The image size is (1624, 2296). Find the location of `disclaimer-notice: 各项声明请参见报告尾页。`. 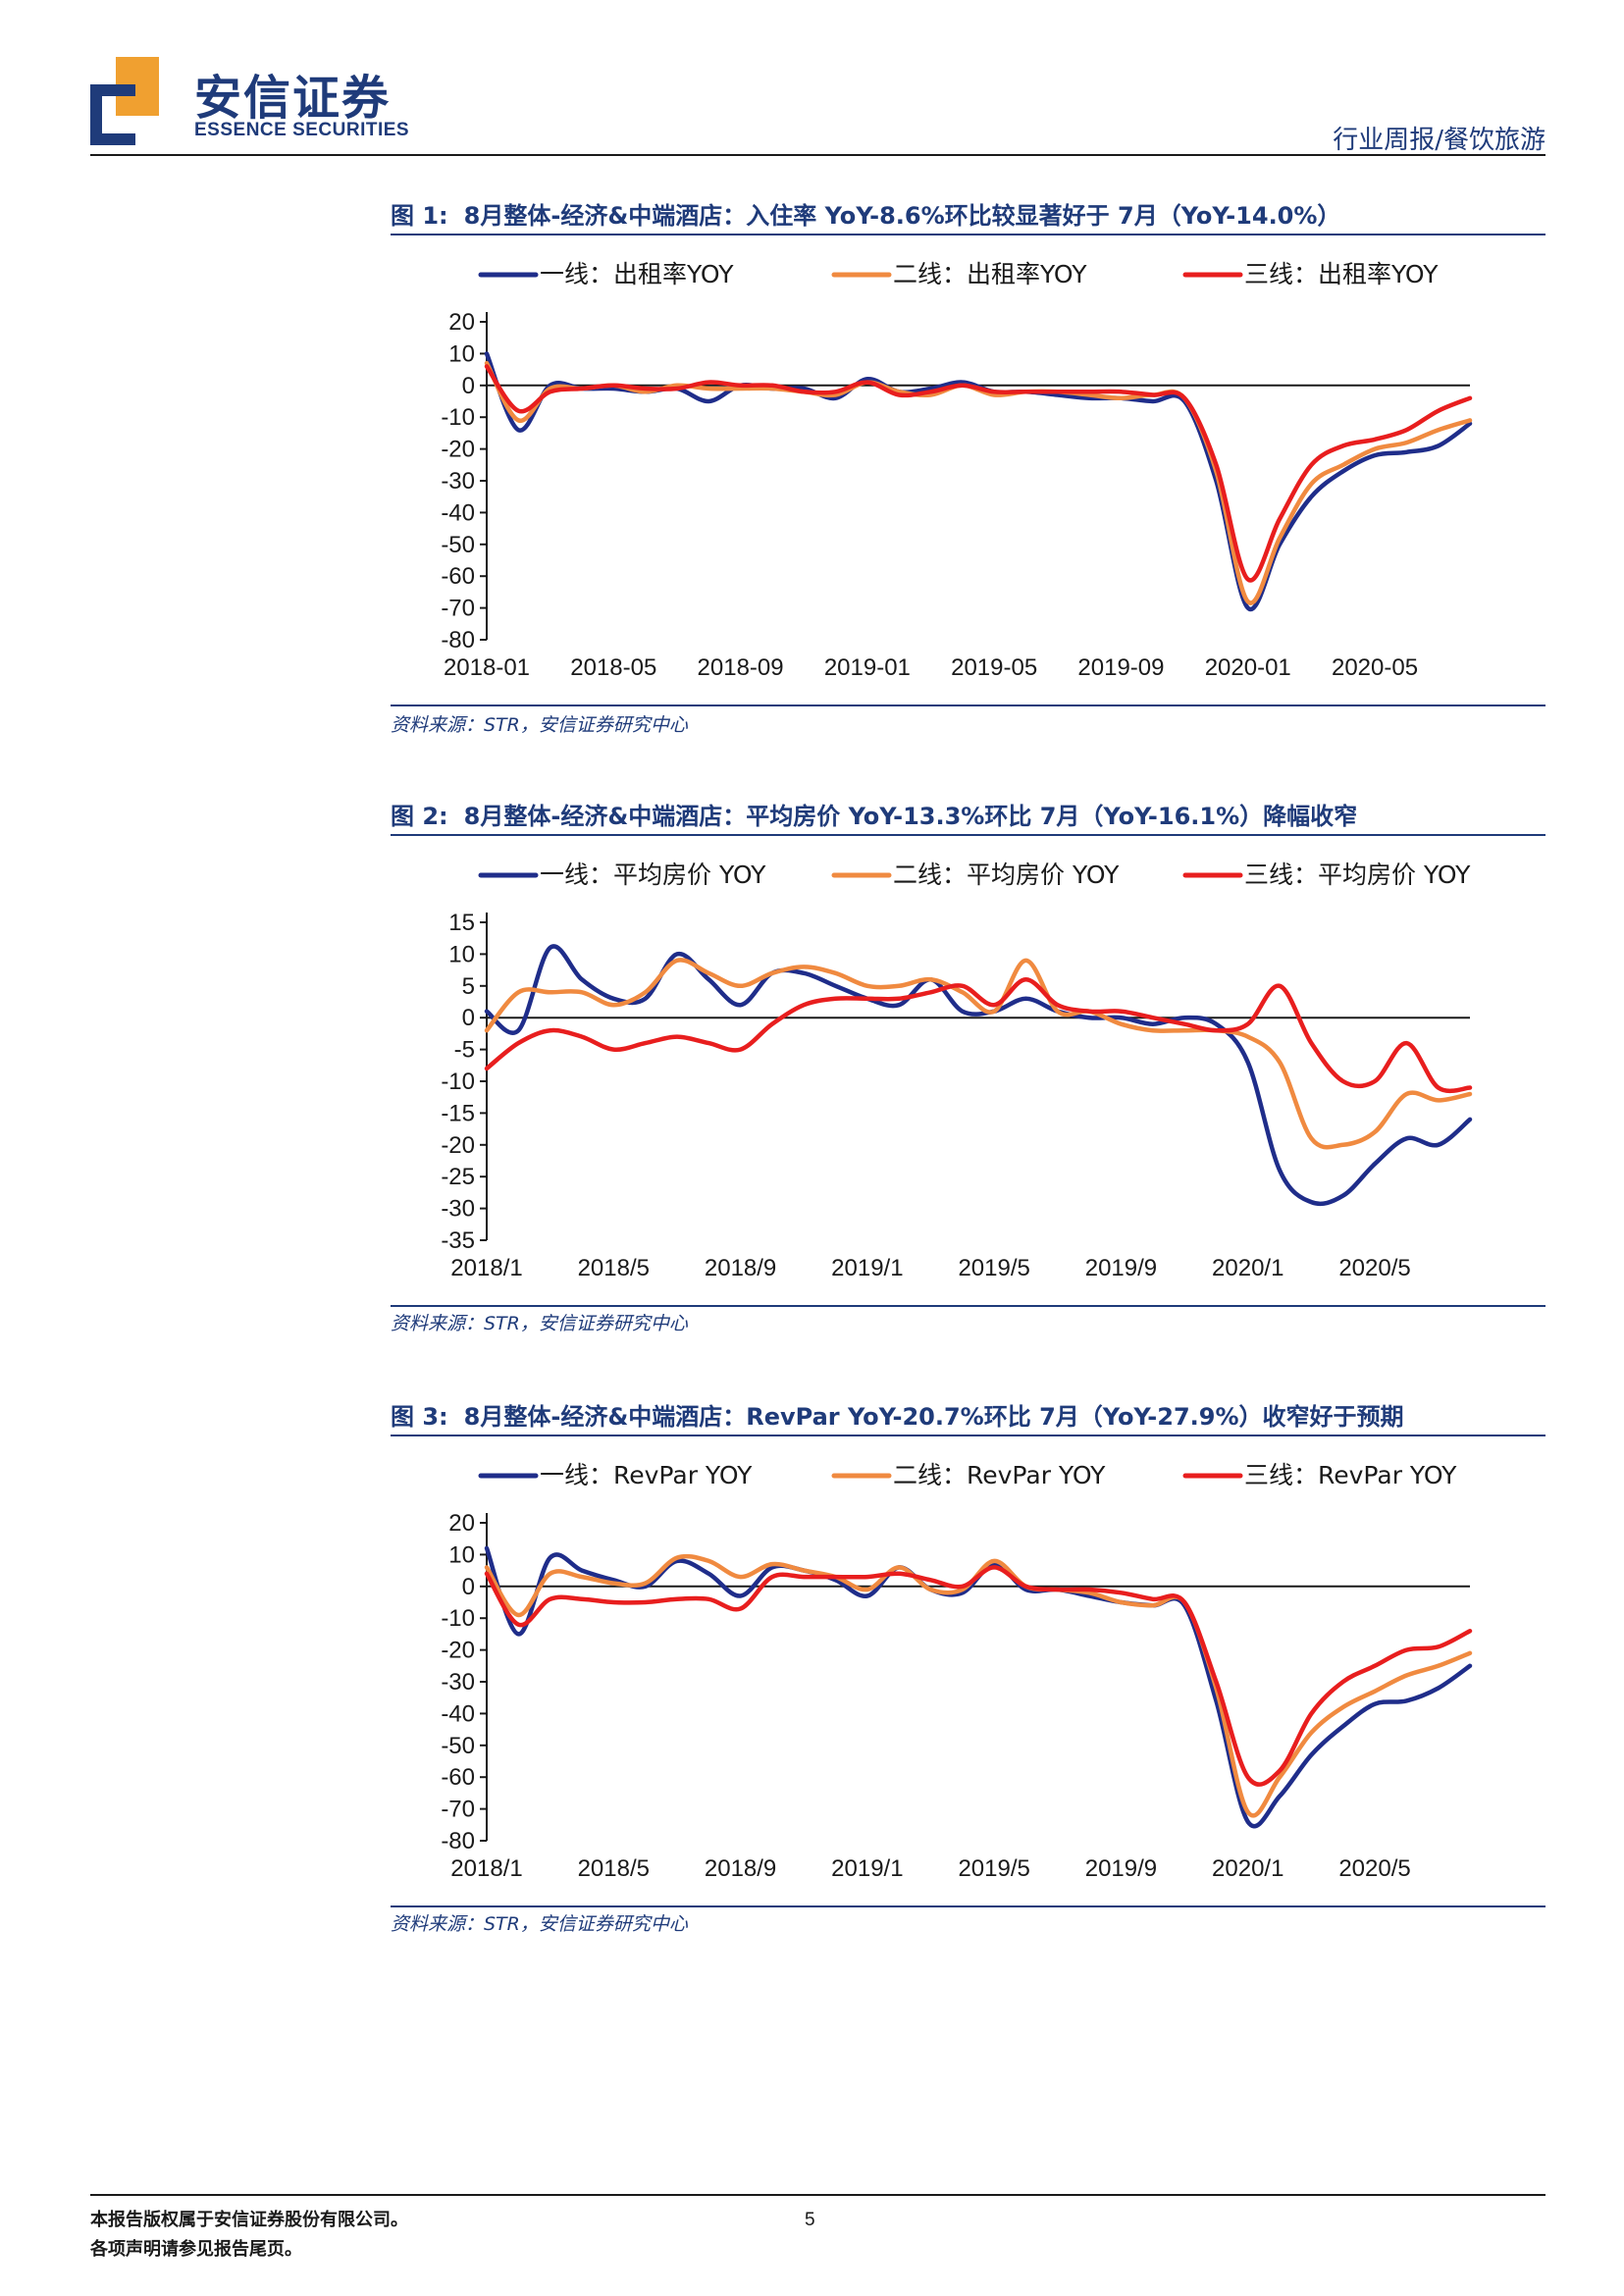

disclaimer-notice: 各项声明请参见报告尾页。 is located at coordinates (196, 2249).